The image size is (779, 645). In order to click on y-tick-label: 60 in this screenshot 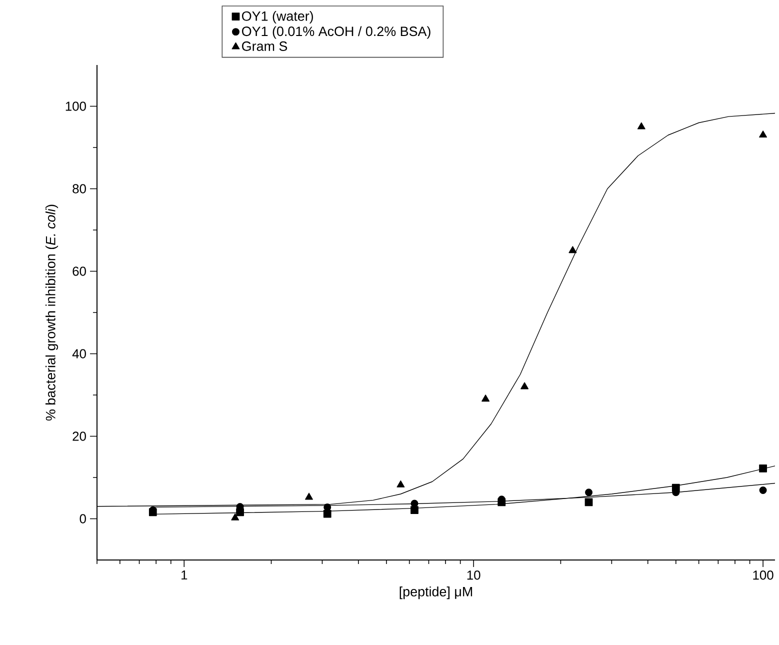, I will do `click(79, 271)`.